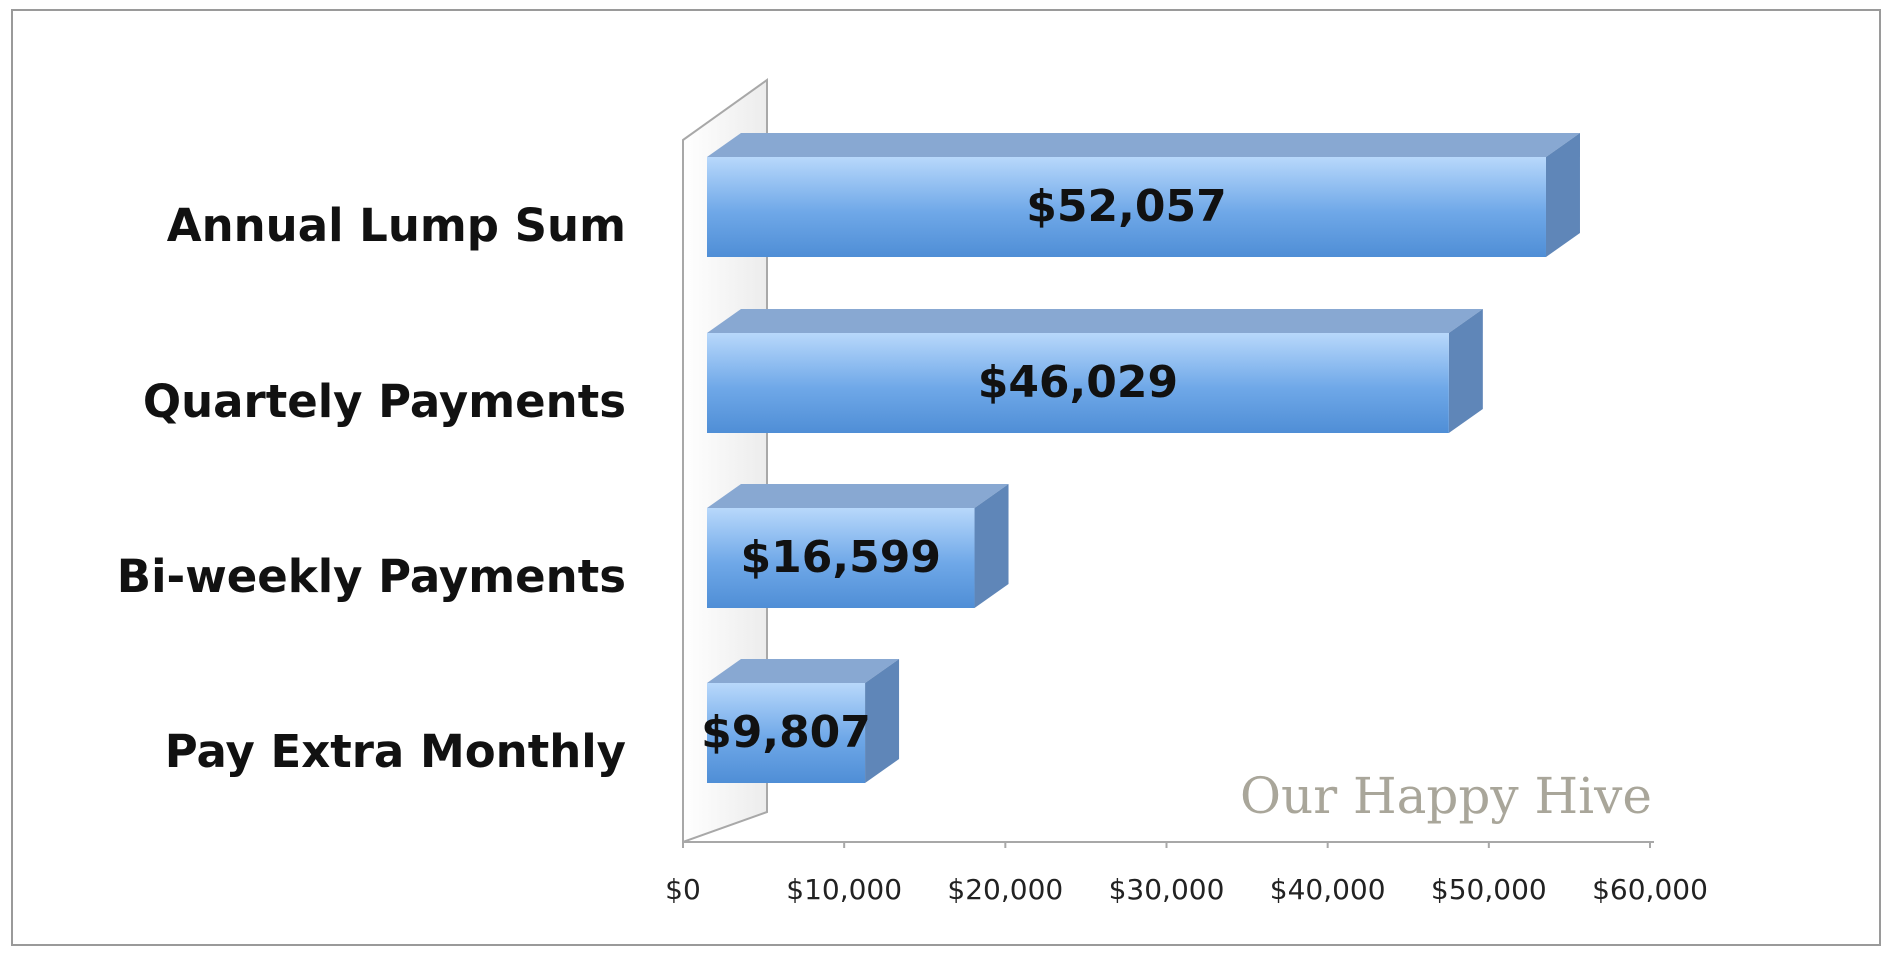 The image size is (1892, 962). I want to click on bar-group: $16,599, so click(858, 546).